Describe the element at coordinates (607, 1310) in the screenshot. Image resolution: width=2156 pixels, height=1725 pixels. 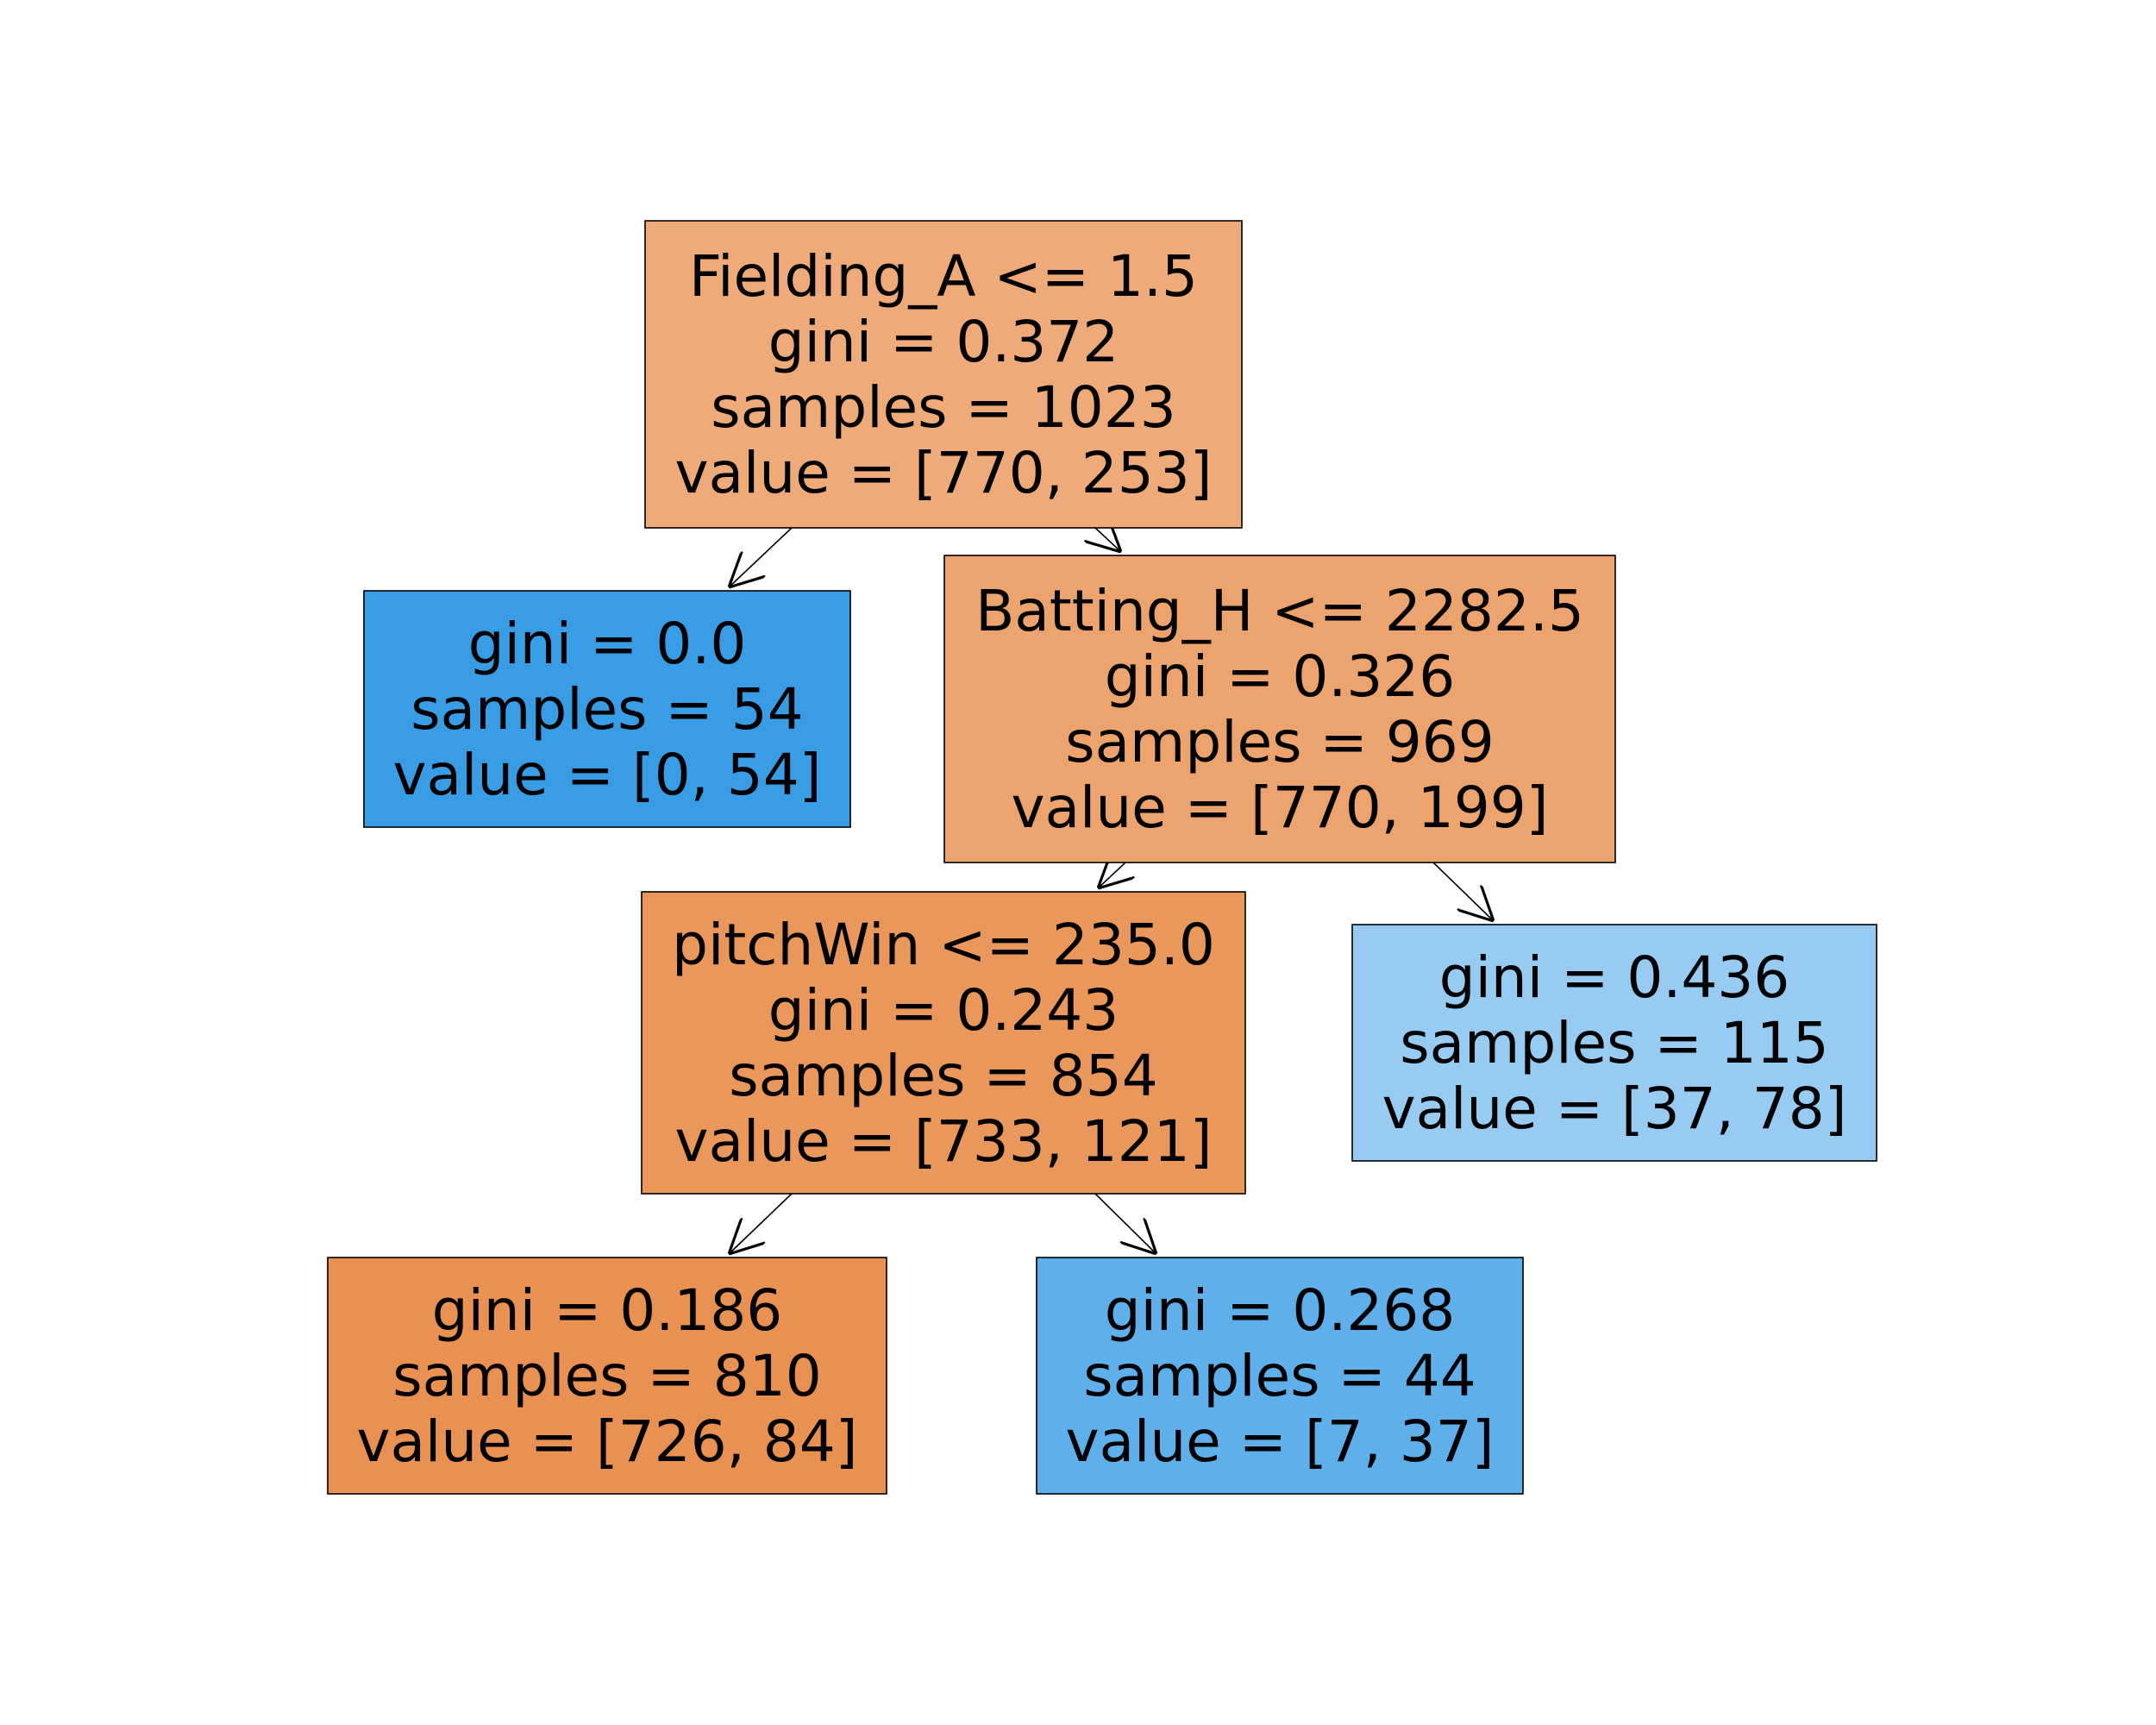
I see `node-text-line: gini = 0.186` at that location.